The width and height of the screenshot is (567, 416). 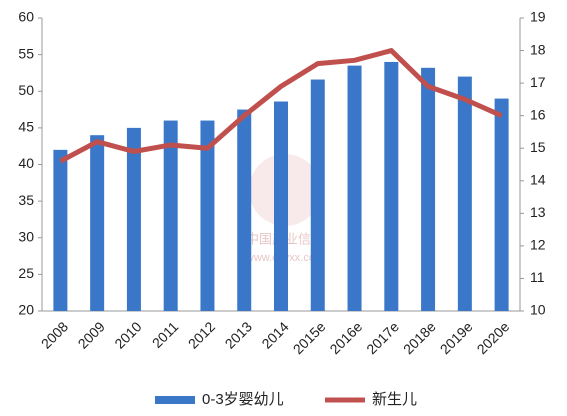 I want to click on y2-tick-label: 15, so click(x=538, y=147).